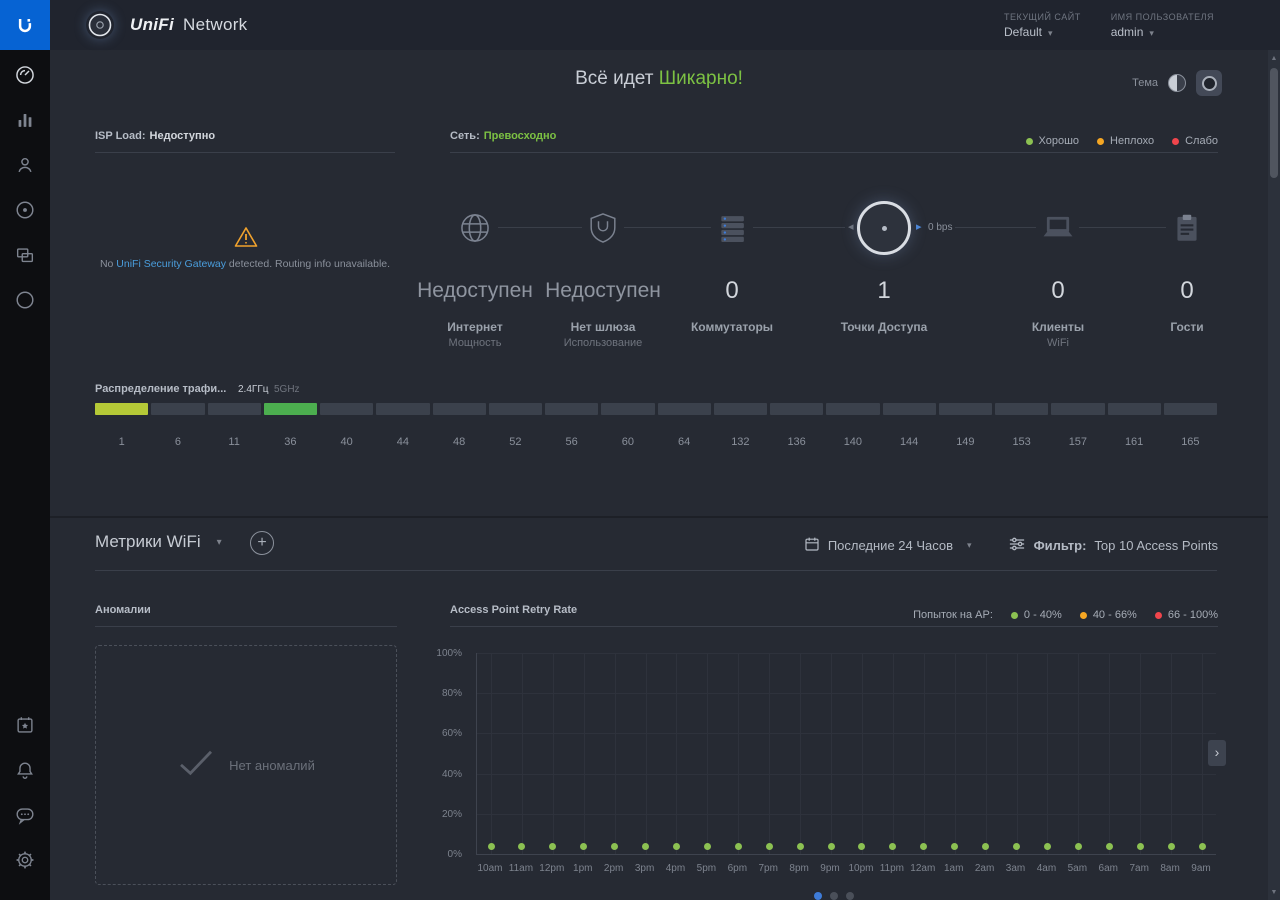 This screenshot has width=1280, height=900. Describe the element at coordinates (182, 136) in the screenshot. I see `isp-load-value: Недоступно` at that location.